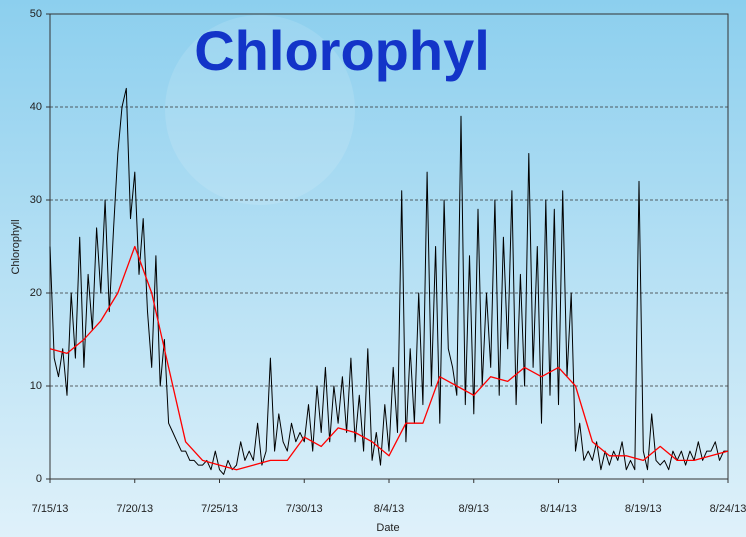 Image resolution: width=746 pixels, height=537 pixels. I want to click on x-tick-label: 8/14/13, so click(558, 509).